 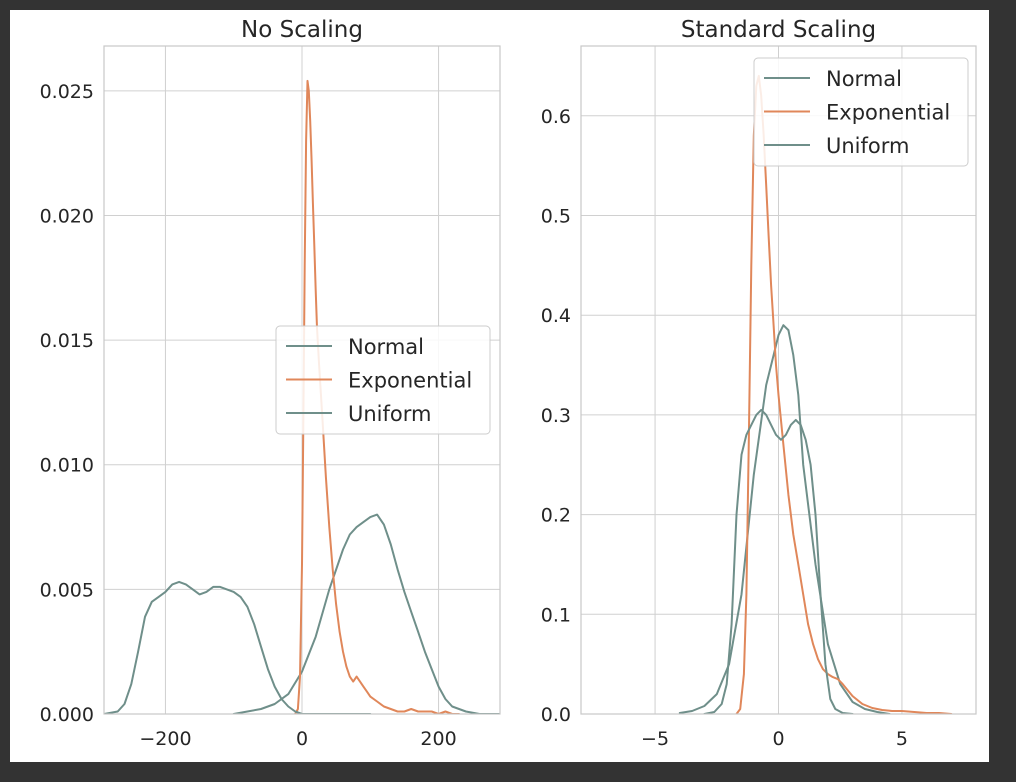 What do you see at coordinates (655, 739) in the screenshot?
I see `x-tick-label: −5` at bounding box center [655, 739].